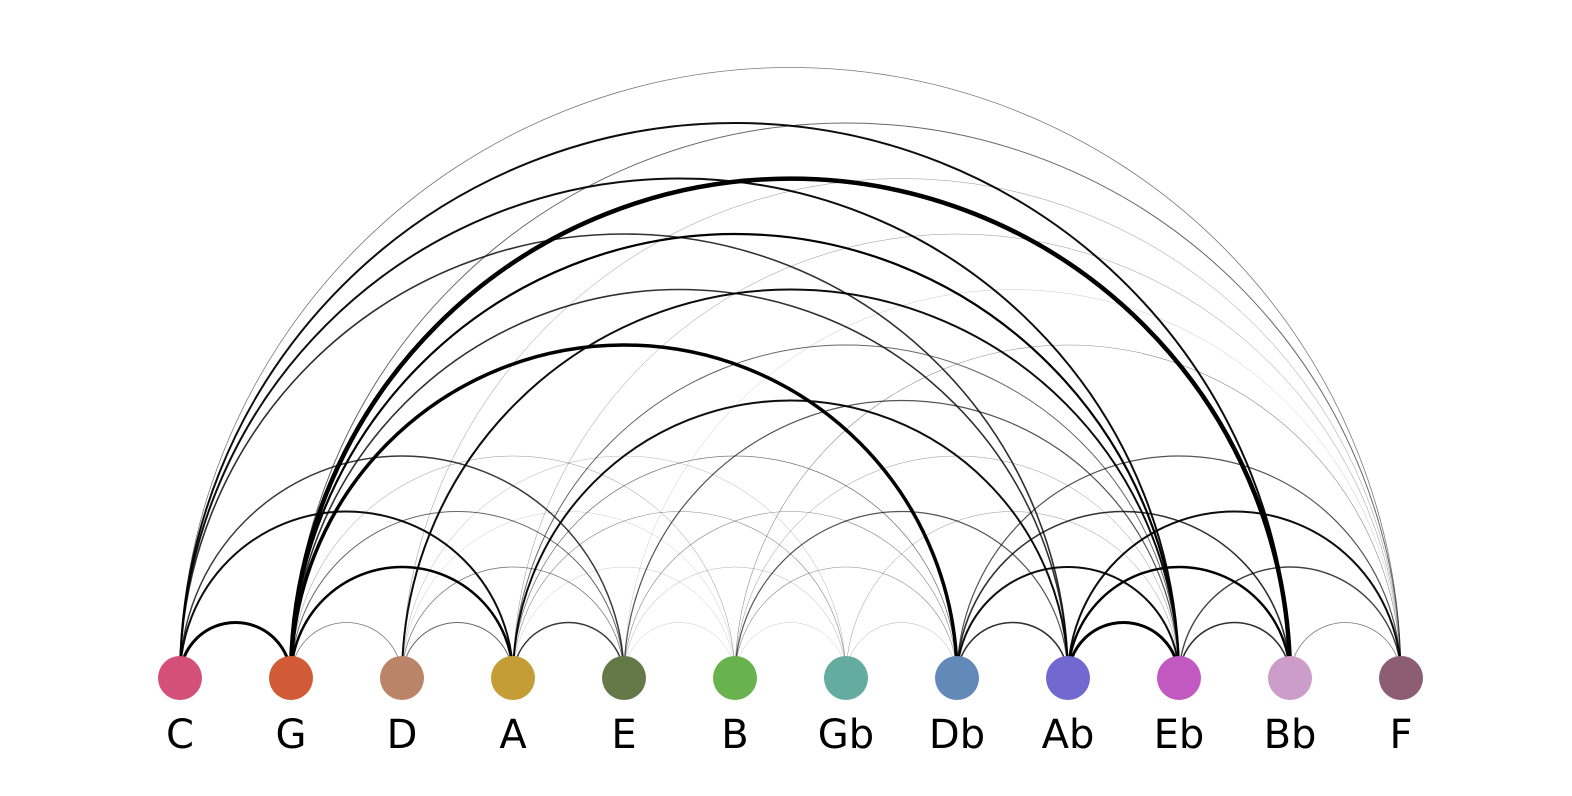 This screenshot has width=1572, height=796. I want to click on link-Gb-Eb, so click(1012, 595).